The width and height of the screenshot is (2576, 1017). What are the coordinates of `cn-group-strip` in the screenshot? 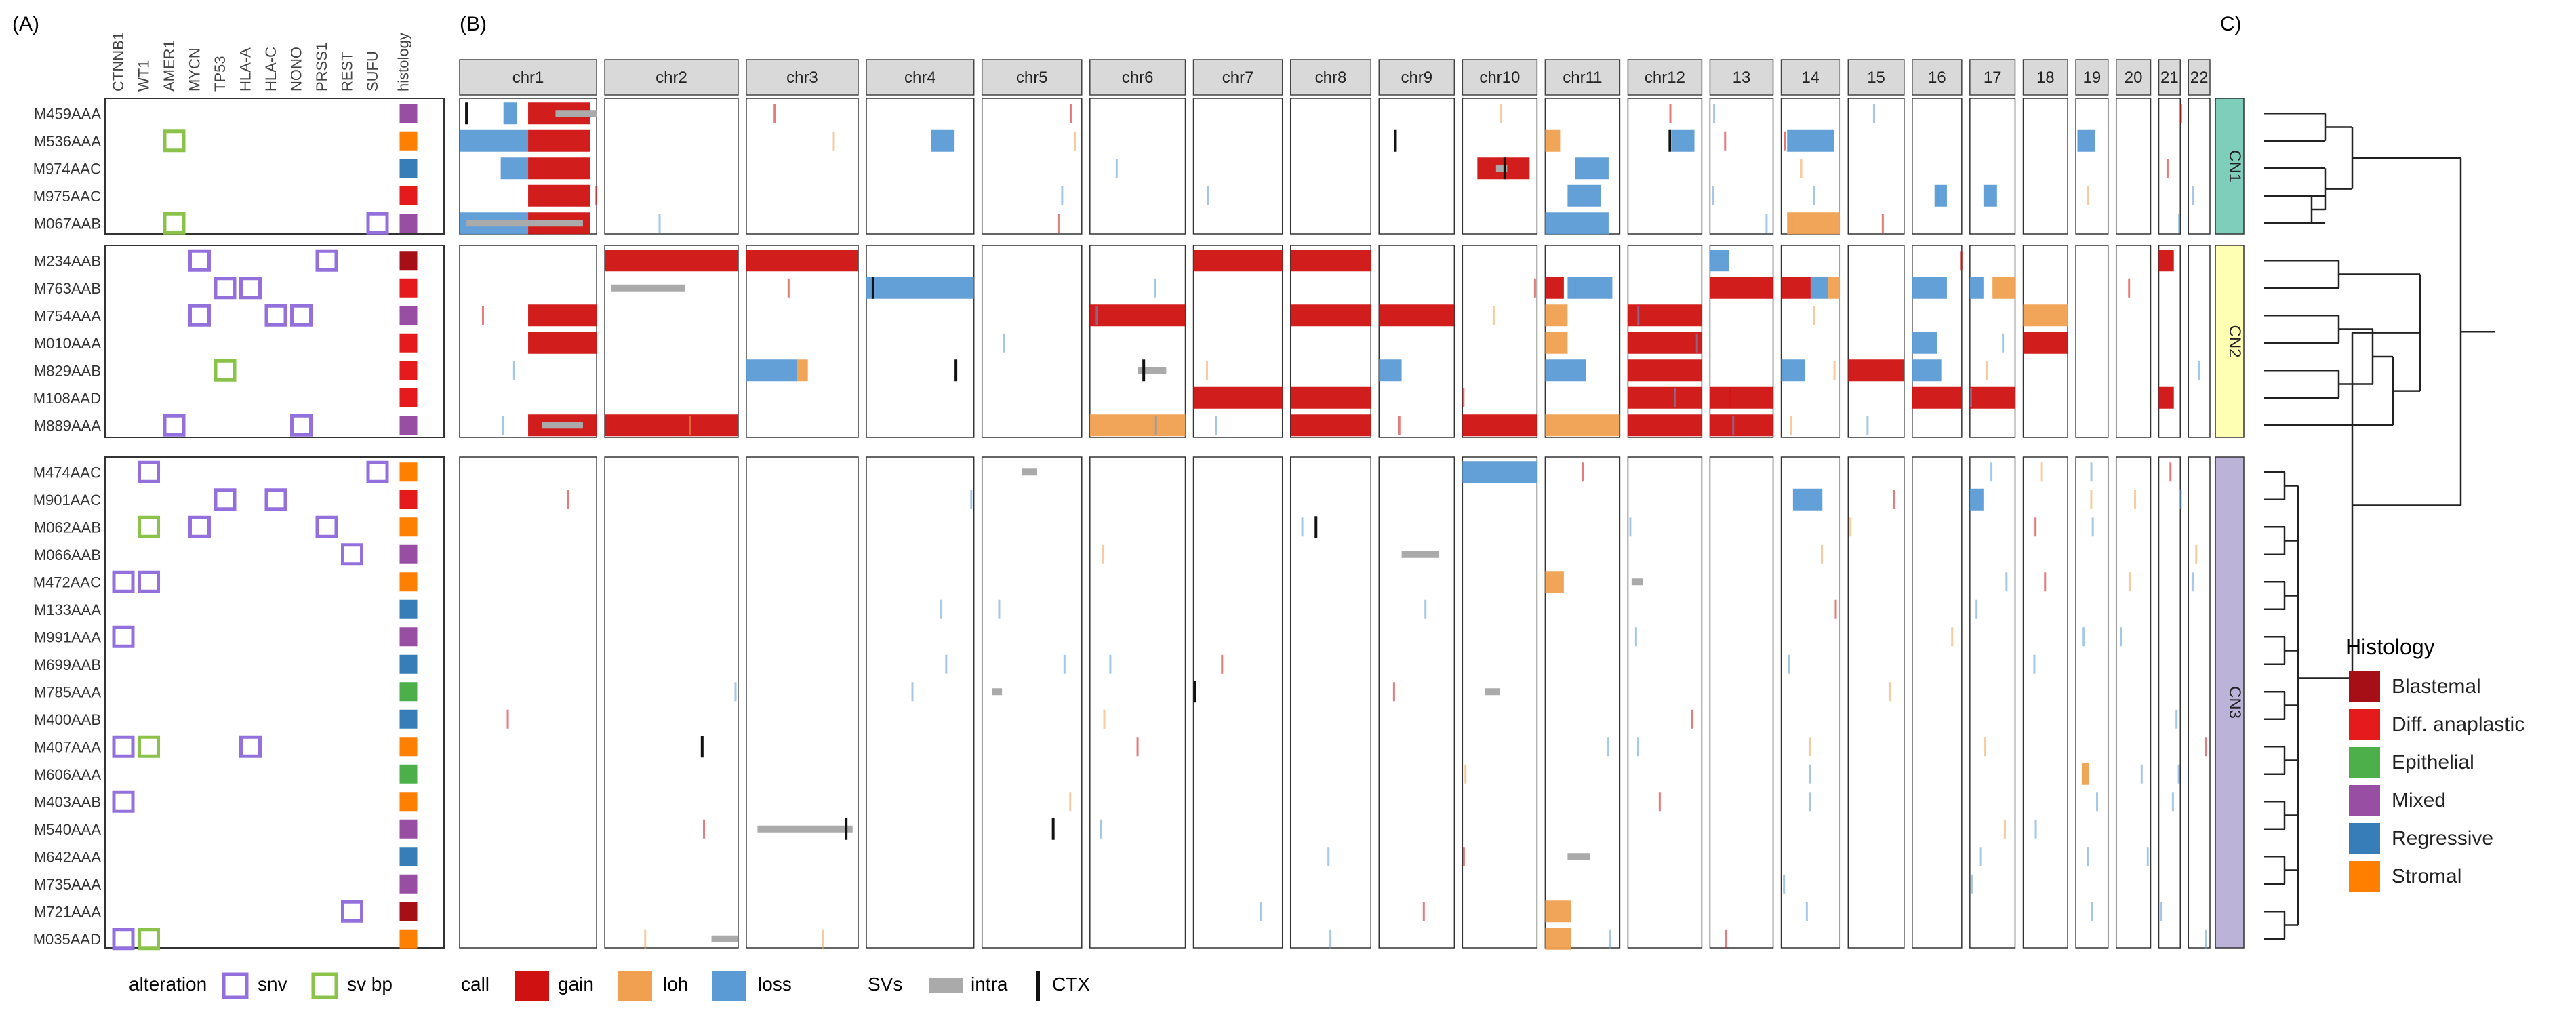 It's located at (2230, 166).